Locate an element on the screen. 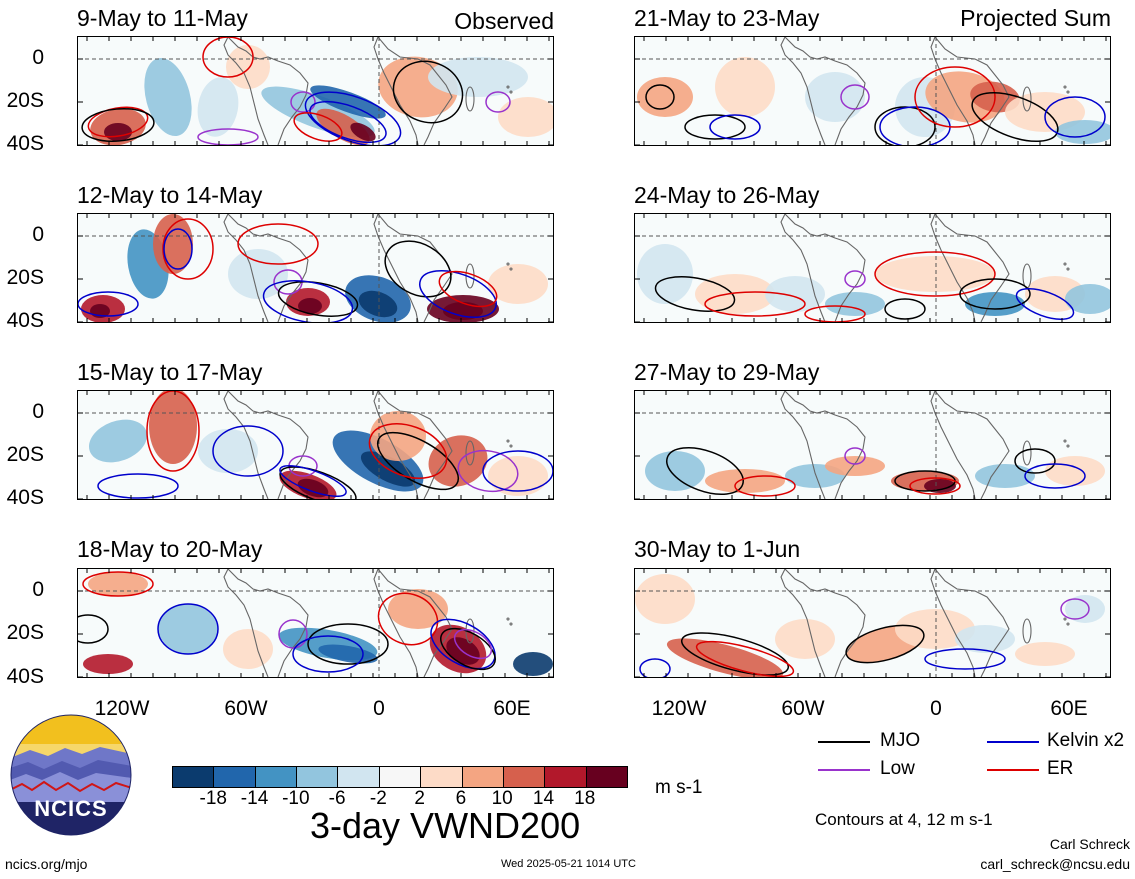 This screenshot has height=879, width=1135. colorbar-label: -18 is located at coordinates (213, 798).